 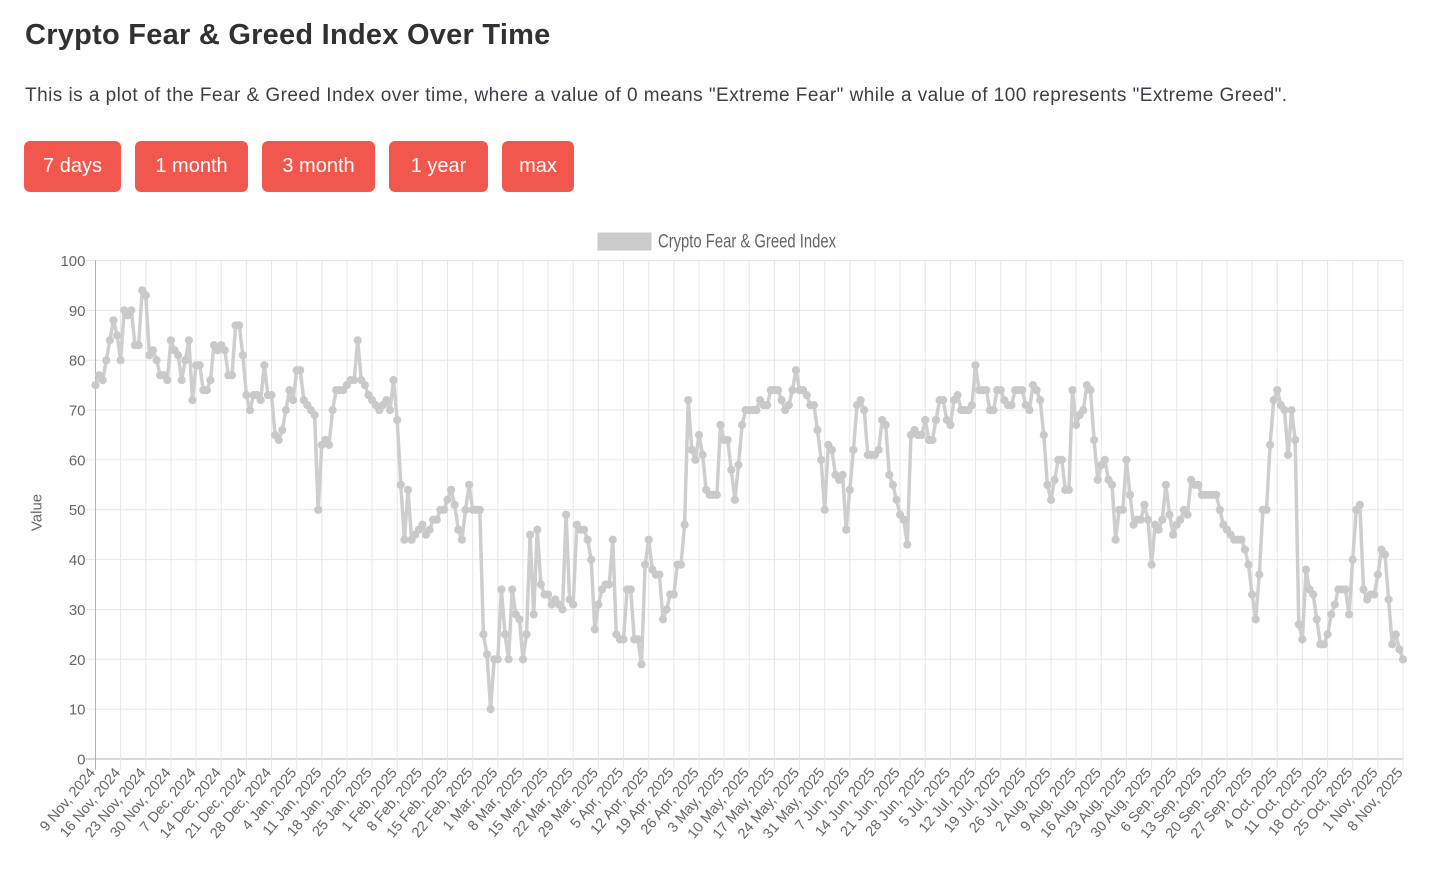 What do you see at coordinates (747, 242) in the screenshot?
I see `svg-text: Crypto Fear & Greed Index` at bounding box center [747, 242].